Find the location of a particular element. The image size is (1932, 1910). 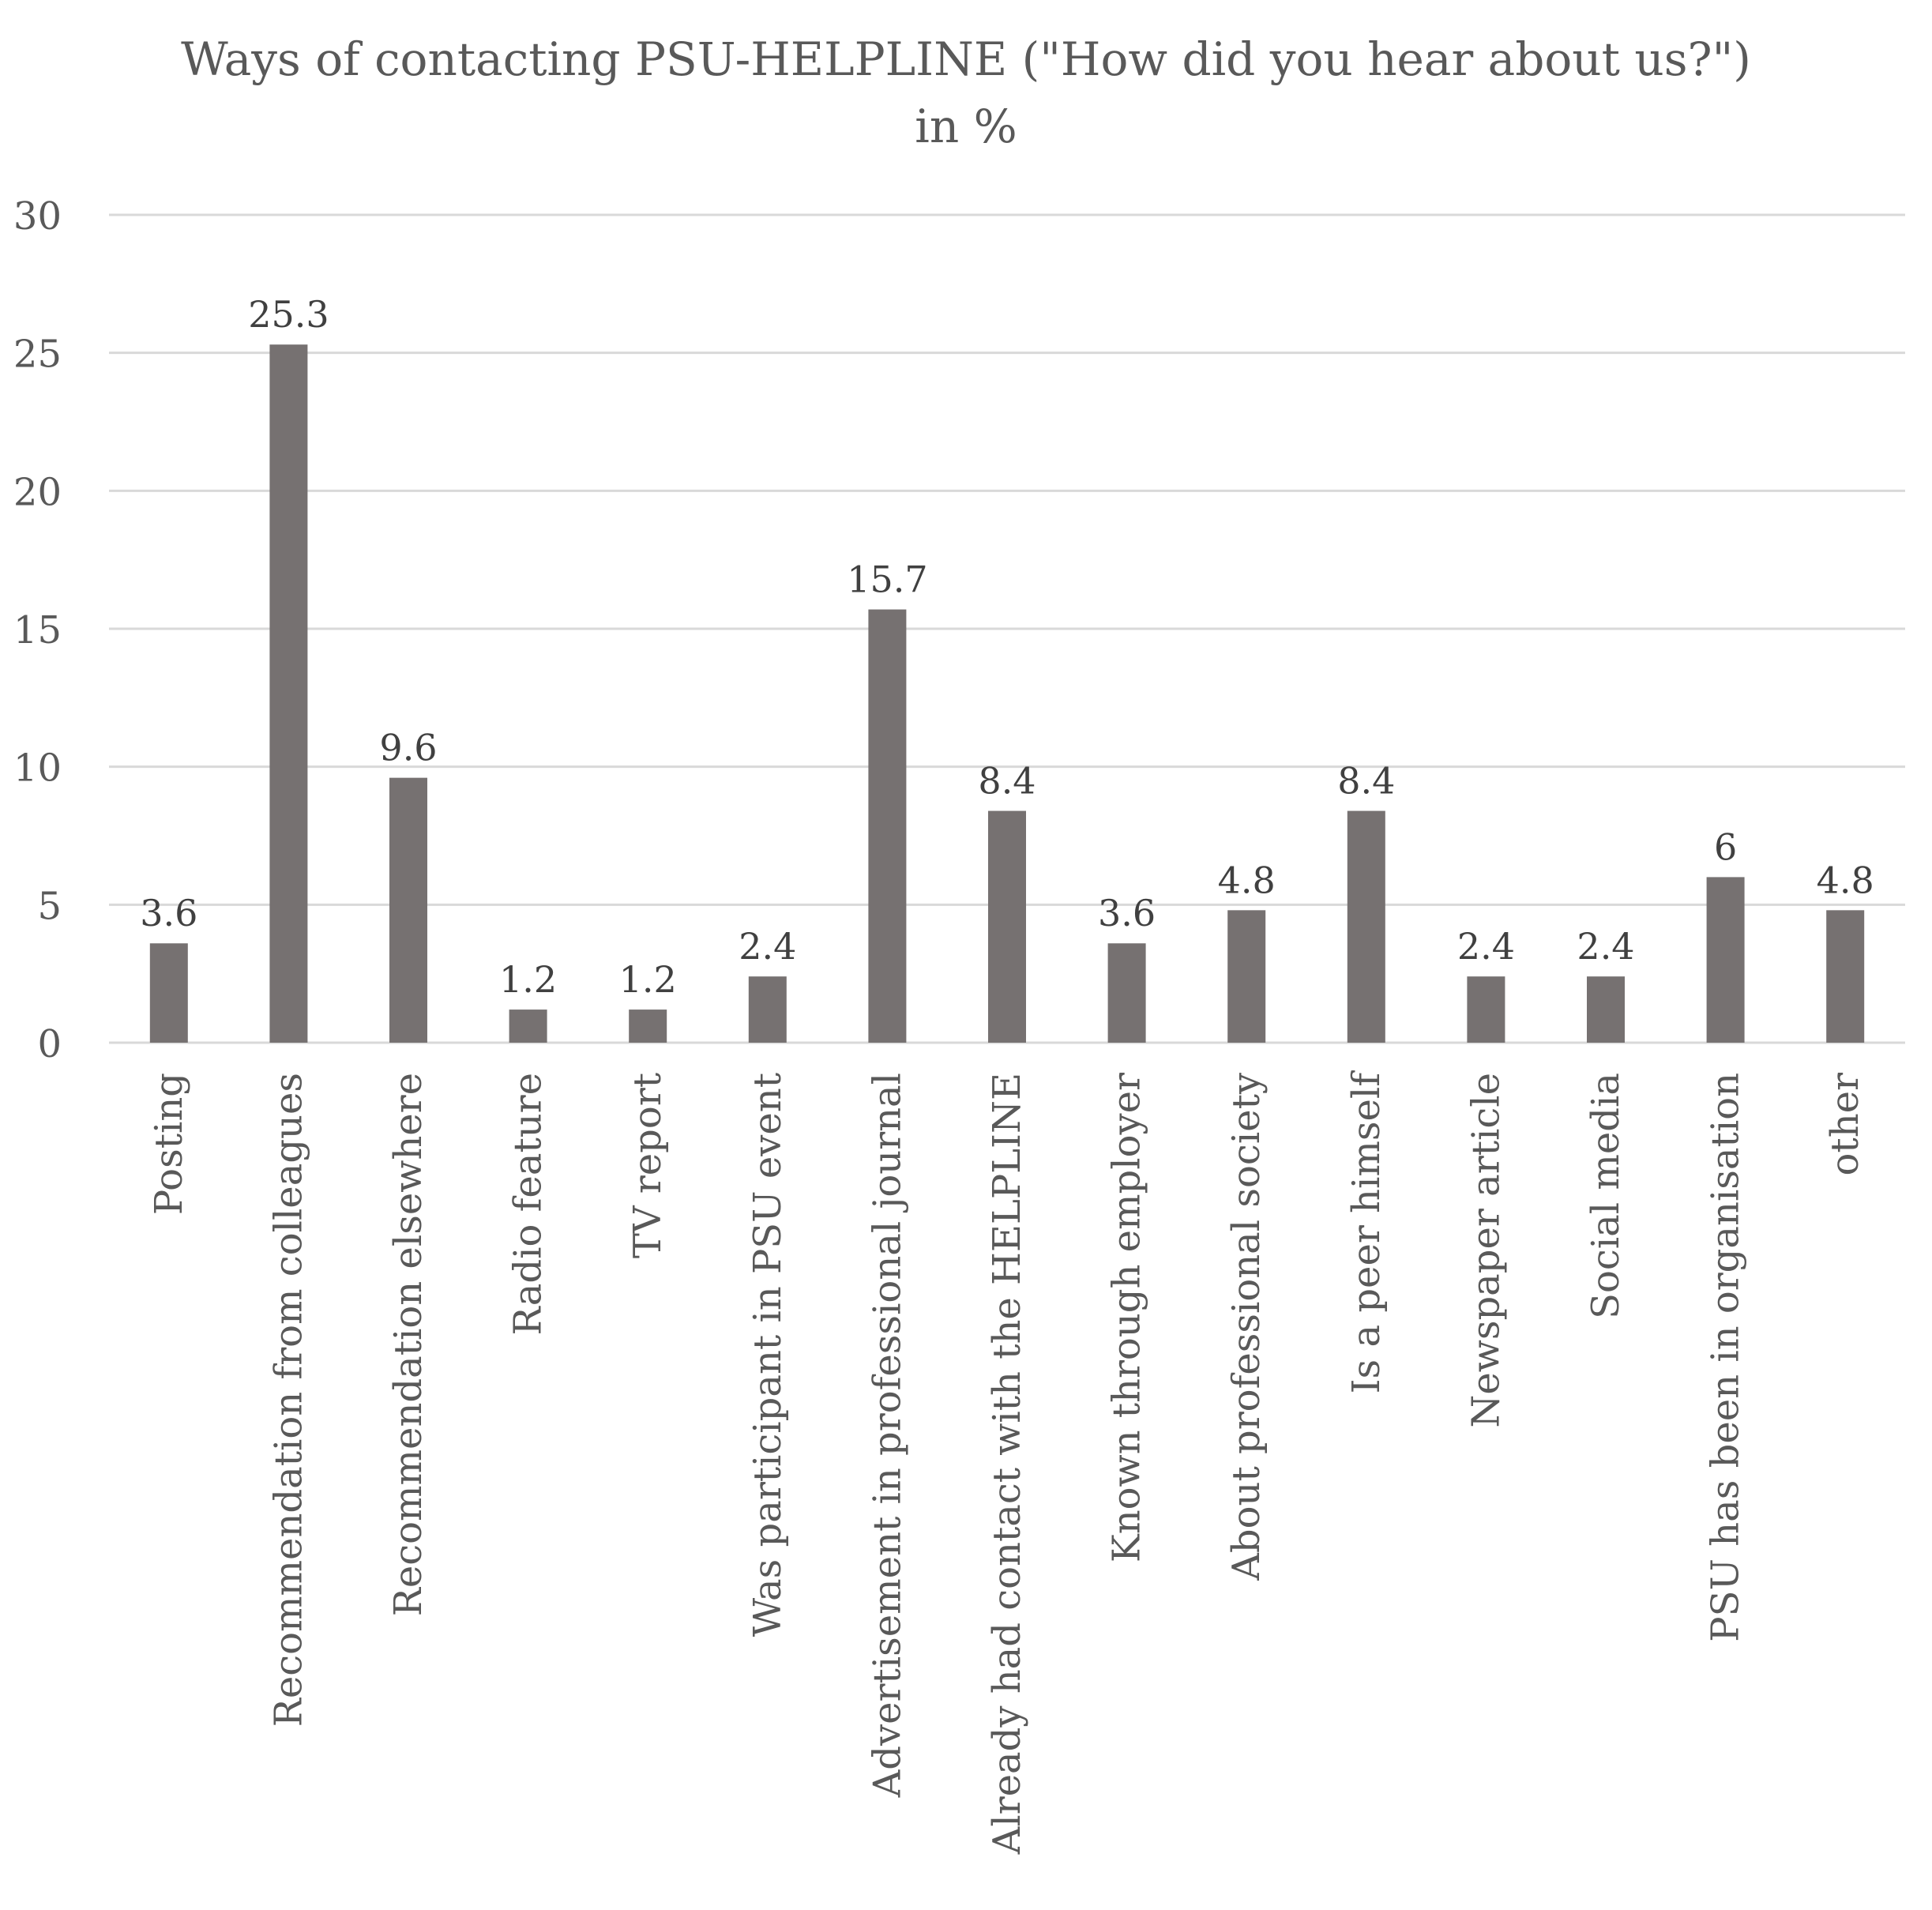

data-label: 25.3 is located at coordinates (288, 315).